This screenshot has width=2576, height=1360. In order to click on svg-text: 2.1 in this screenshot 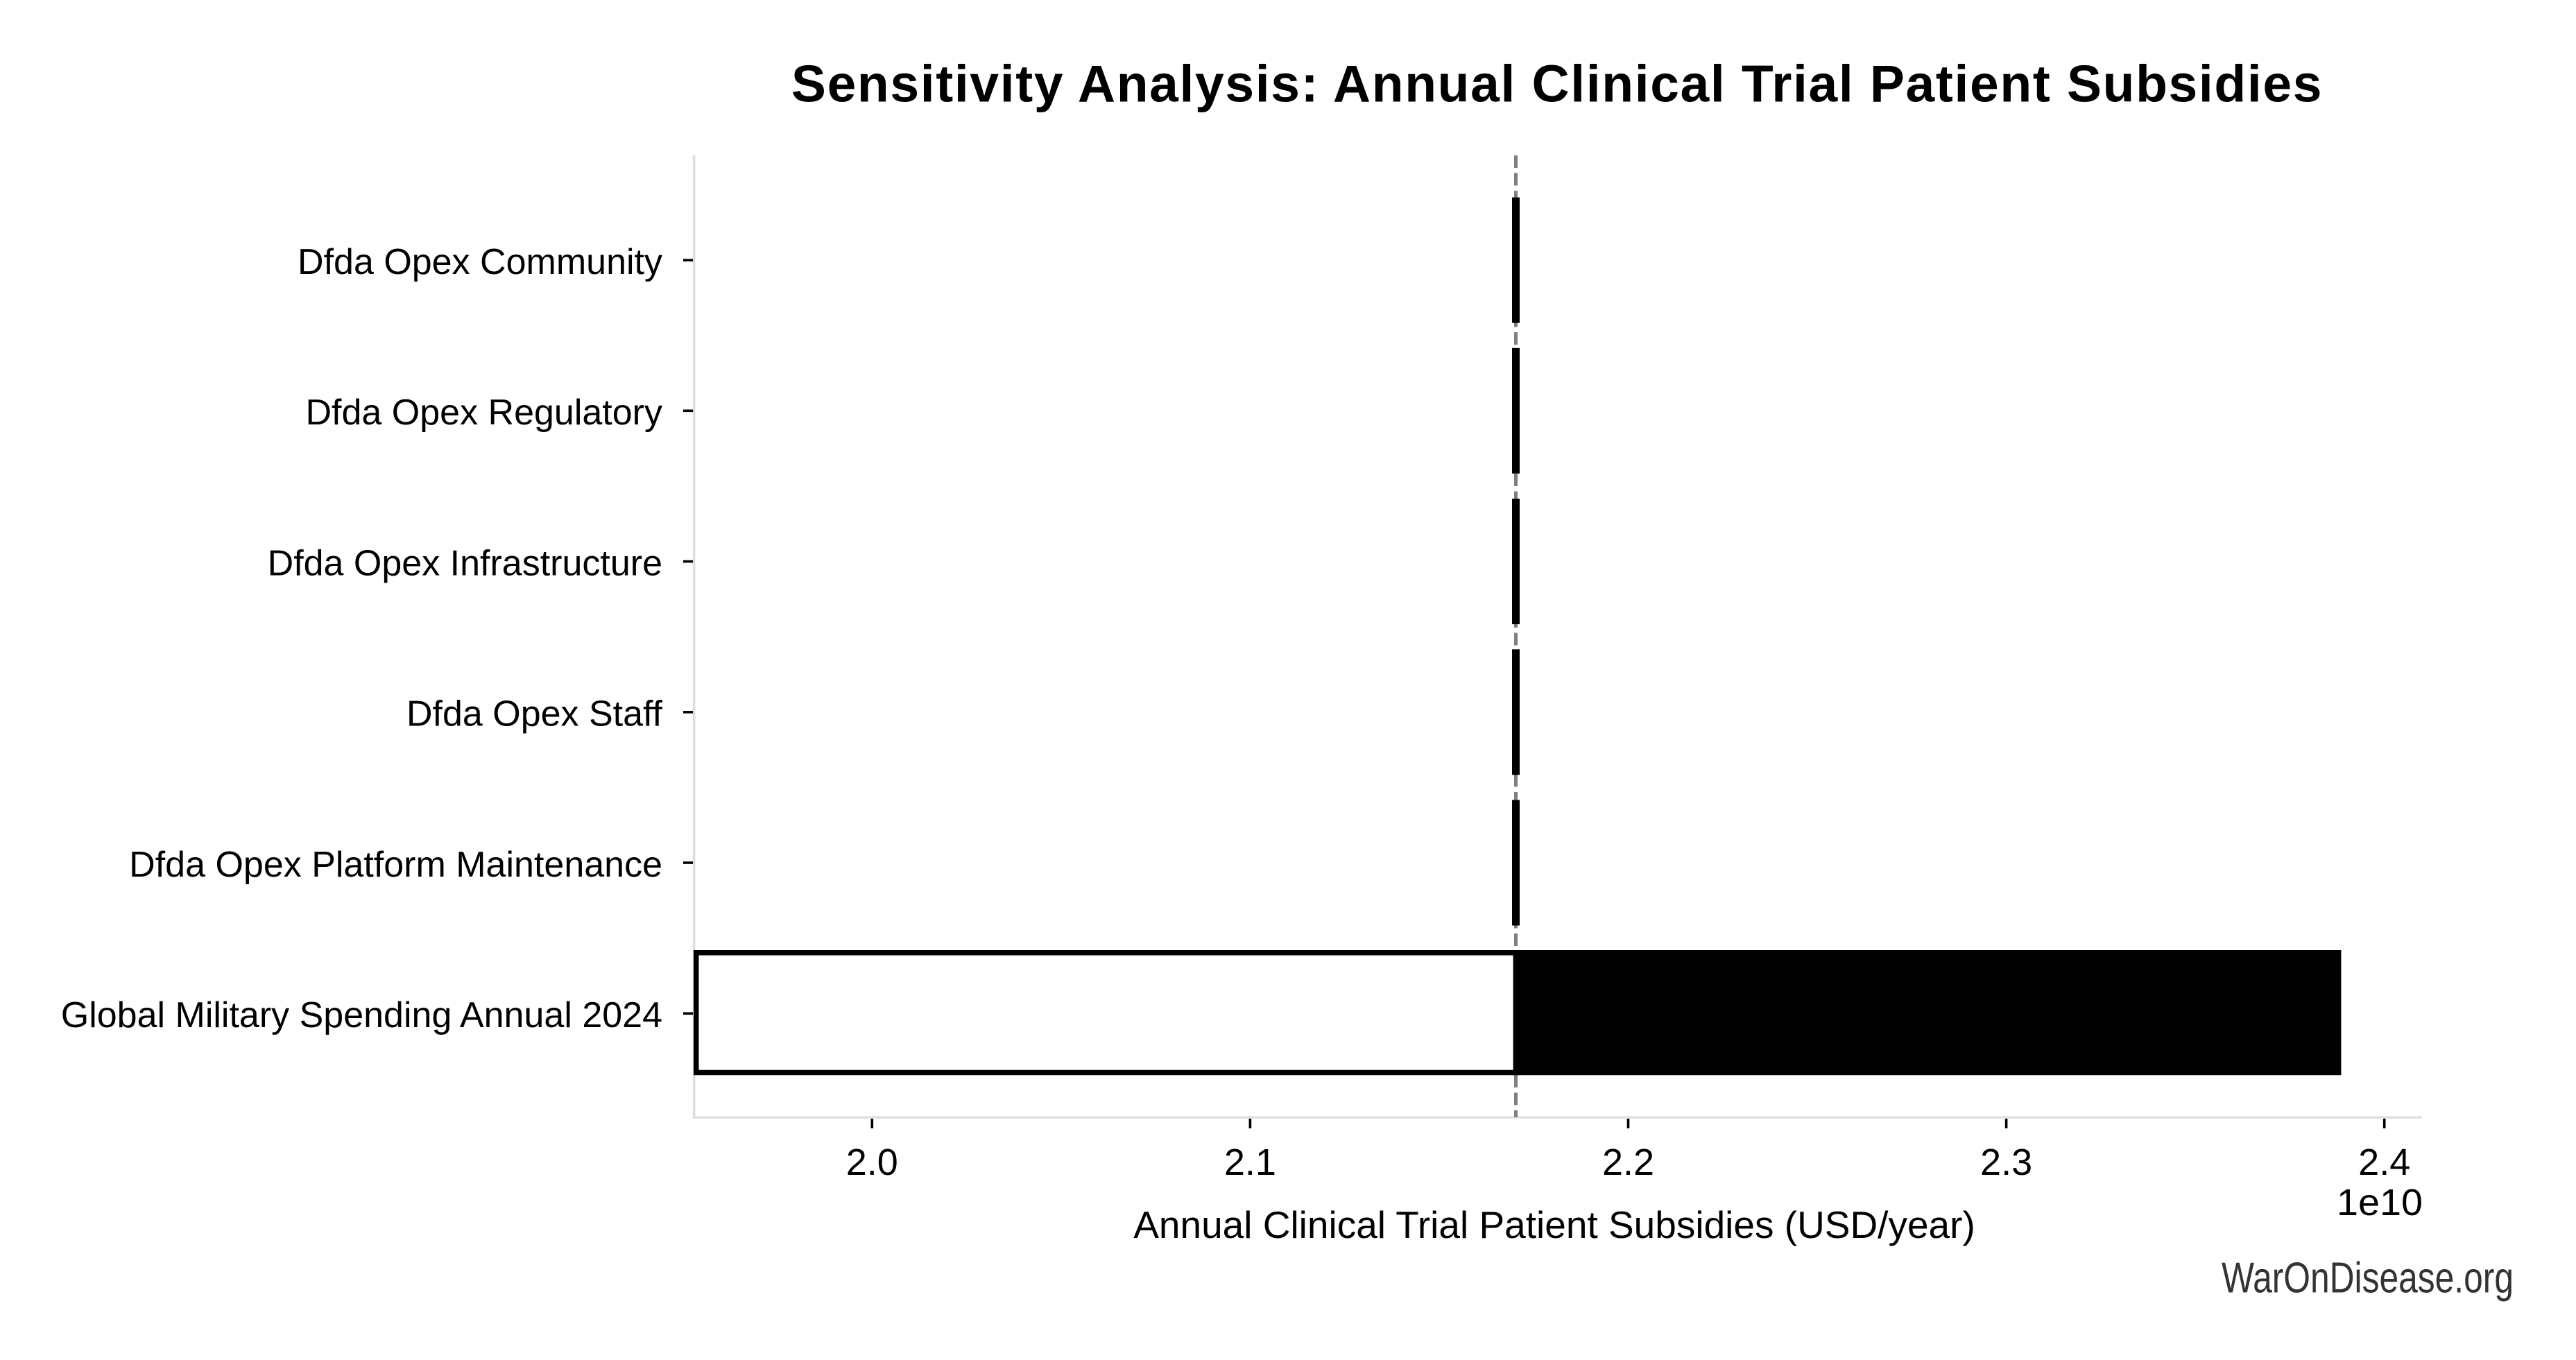, I will do `click(1250, 1162)`.